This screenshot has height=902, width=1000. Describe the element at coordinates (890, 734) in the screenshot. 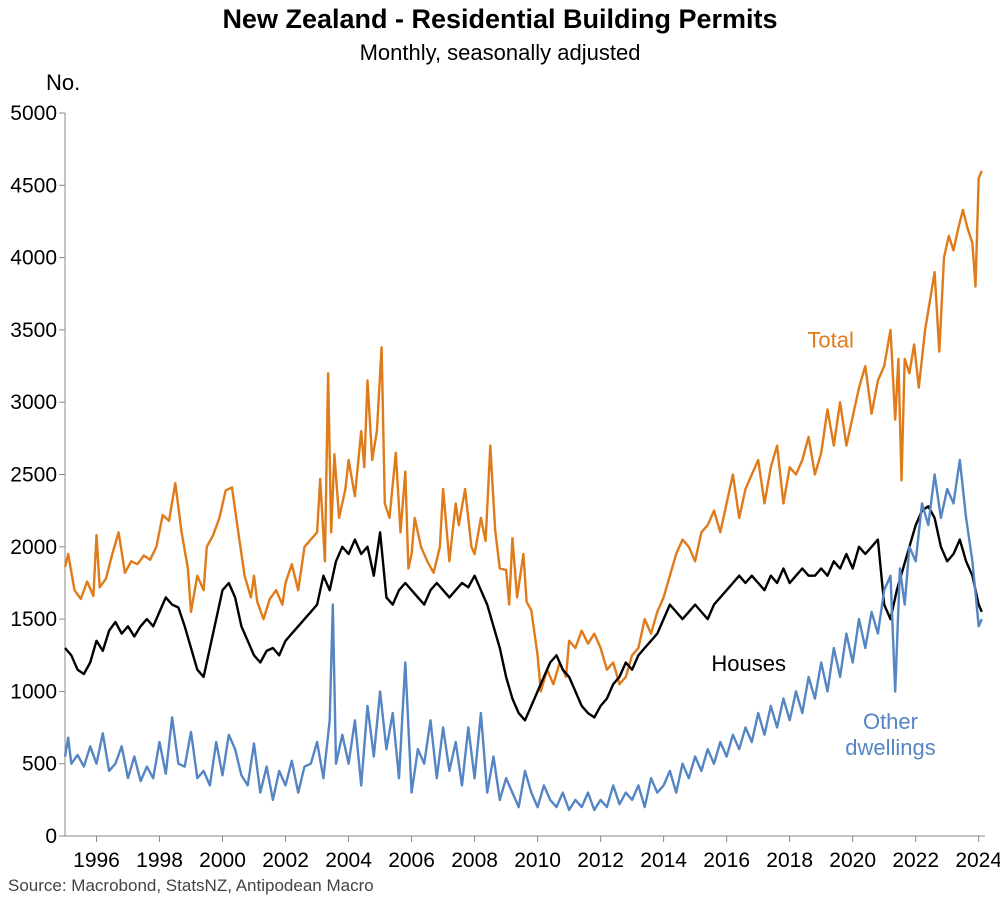

I see `series-label-other-dwellings: Other dwellings` at that location.